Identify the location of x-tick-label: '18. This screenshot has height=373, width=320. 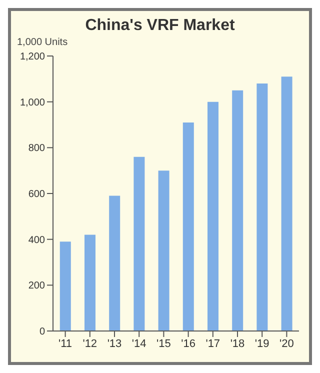
(237, 344).